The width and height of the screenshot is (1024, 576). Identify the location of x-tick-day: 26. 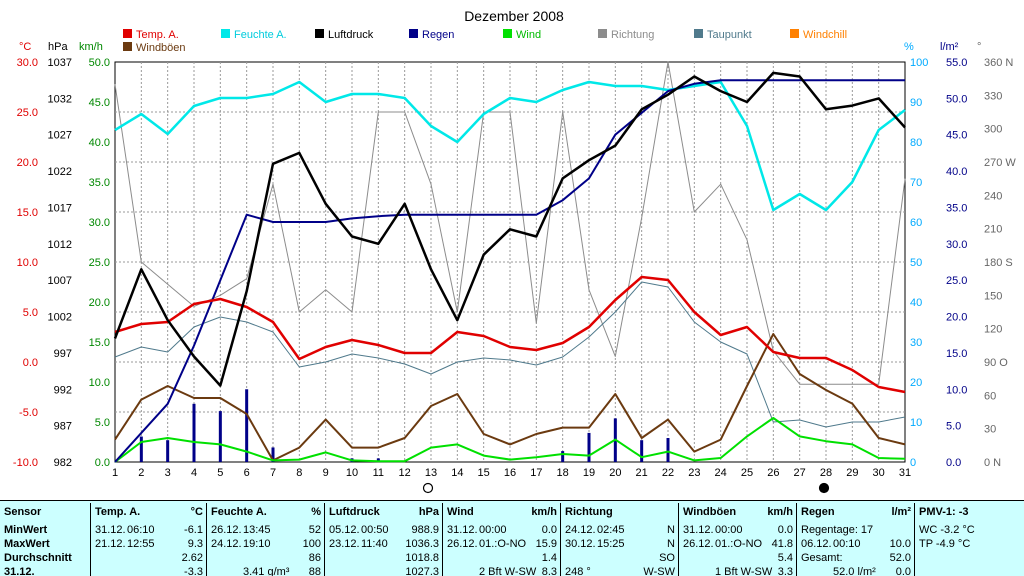
(773, 473).